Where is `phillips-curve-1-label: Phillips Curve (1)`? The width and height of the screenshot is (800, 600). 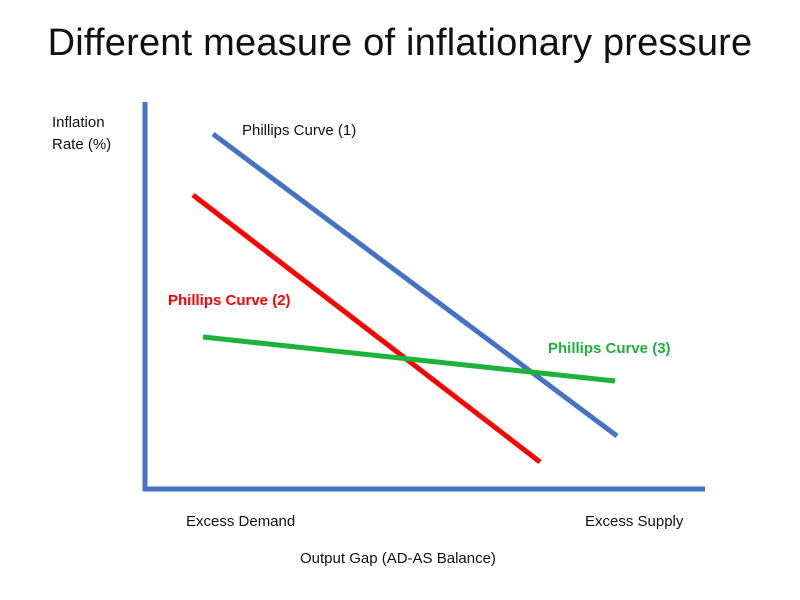
phillips-curve-1-label: Phillips Curve (1) is located at coordinates (299, 130).